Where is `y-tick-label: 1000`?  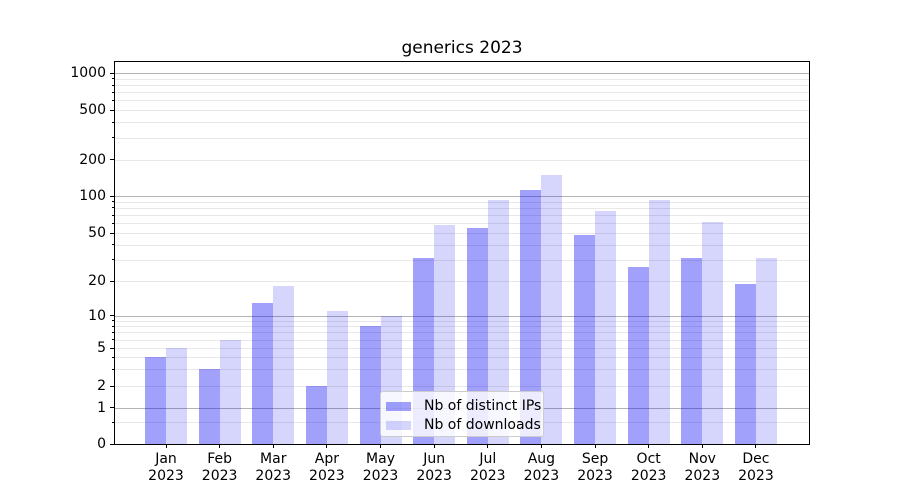
y-tick-label: 1000 is located at coordinates (88, 73).